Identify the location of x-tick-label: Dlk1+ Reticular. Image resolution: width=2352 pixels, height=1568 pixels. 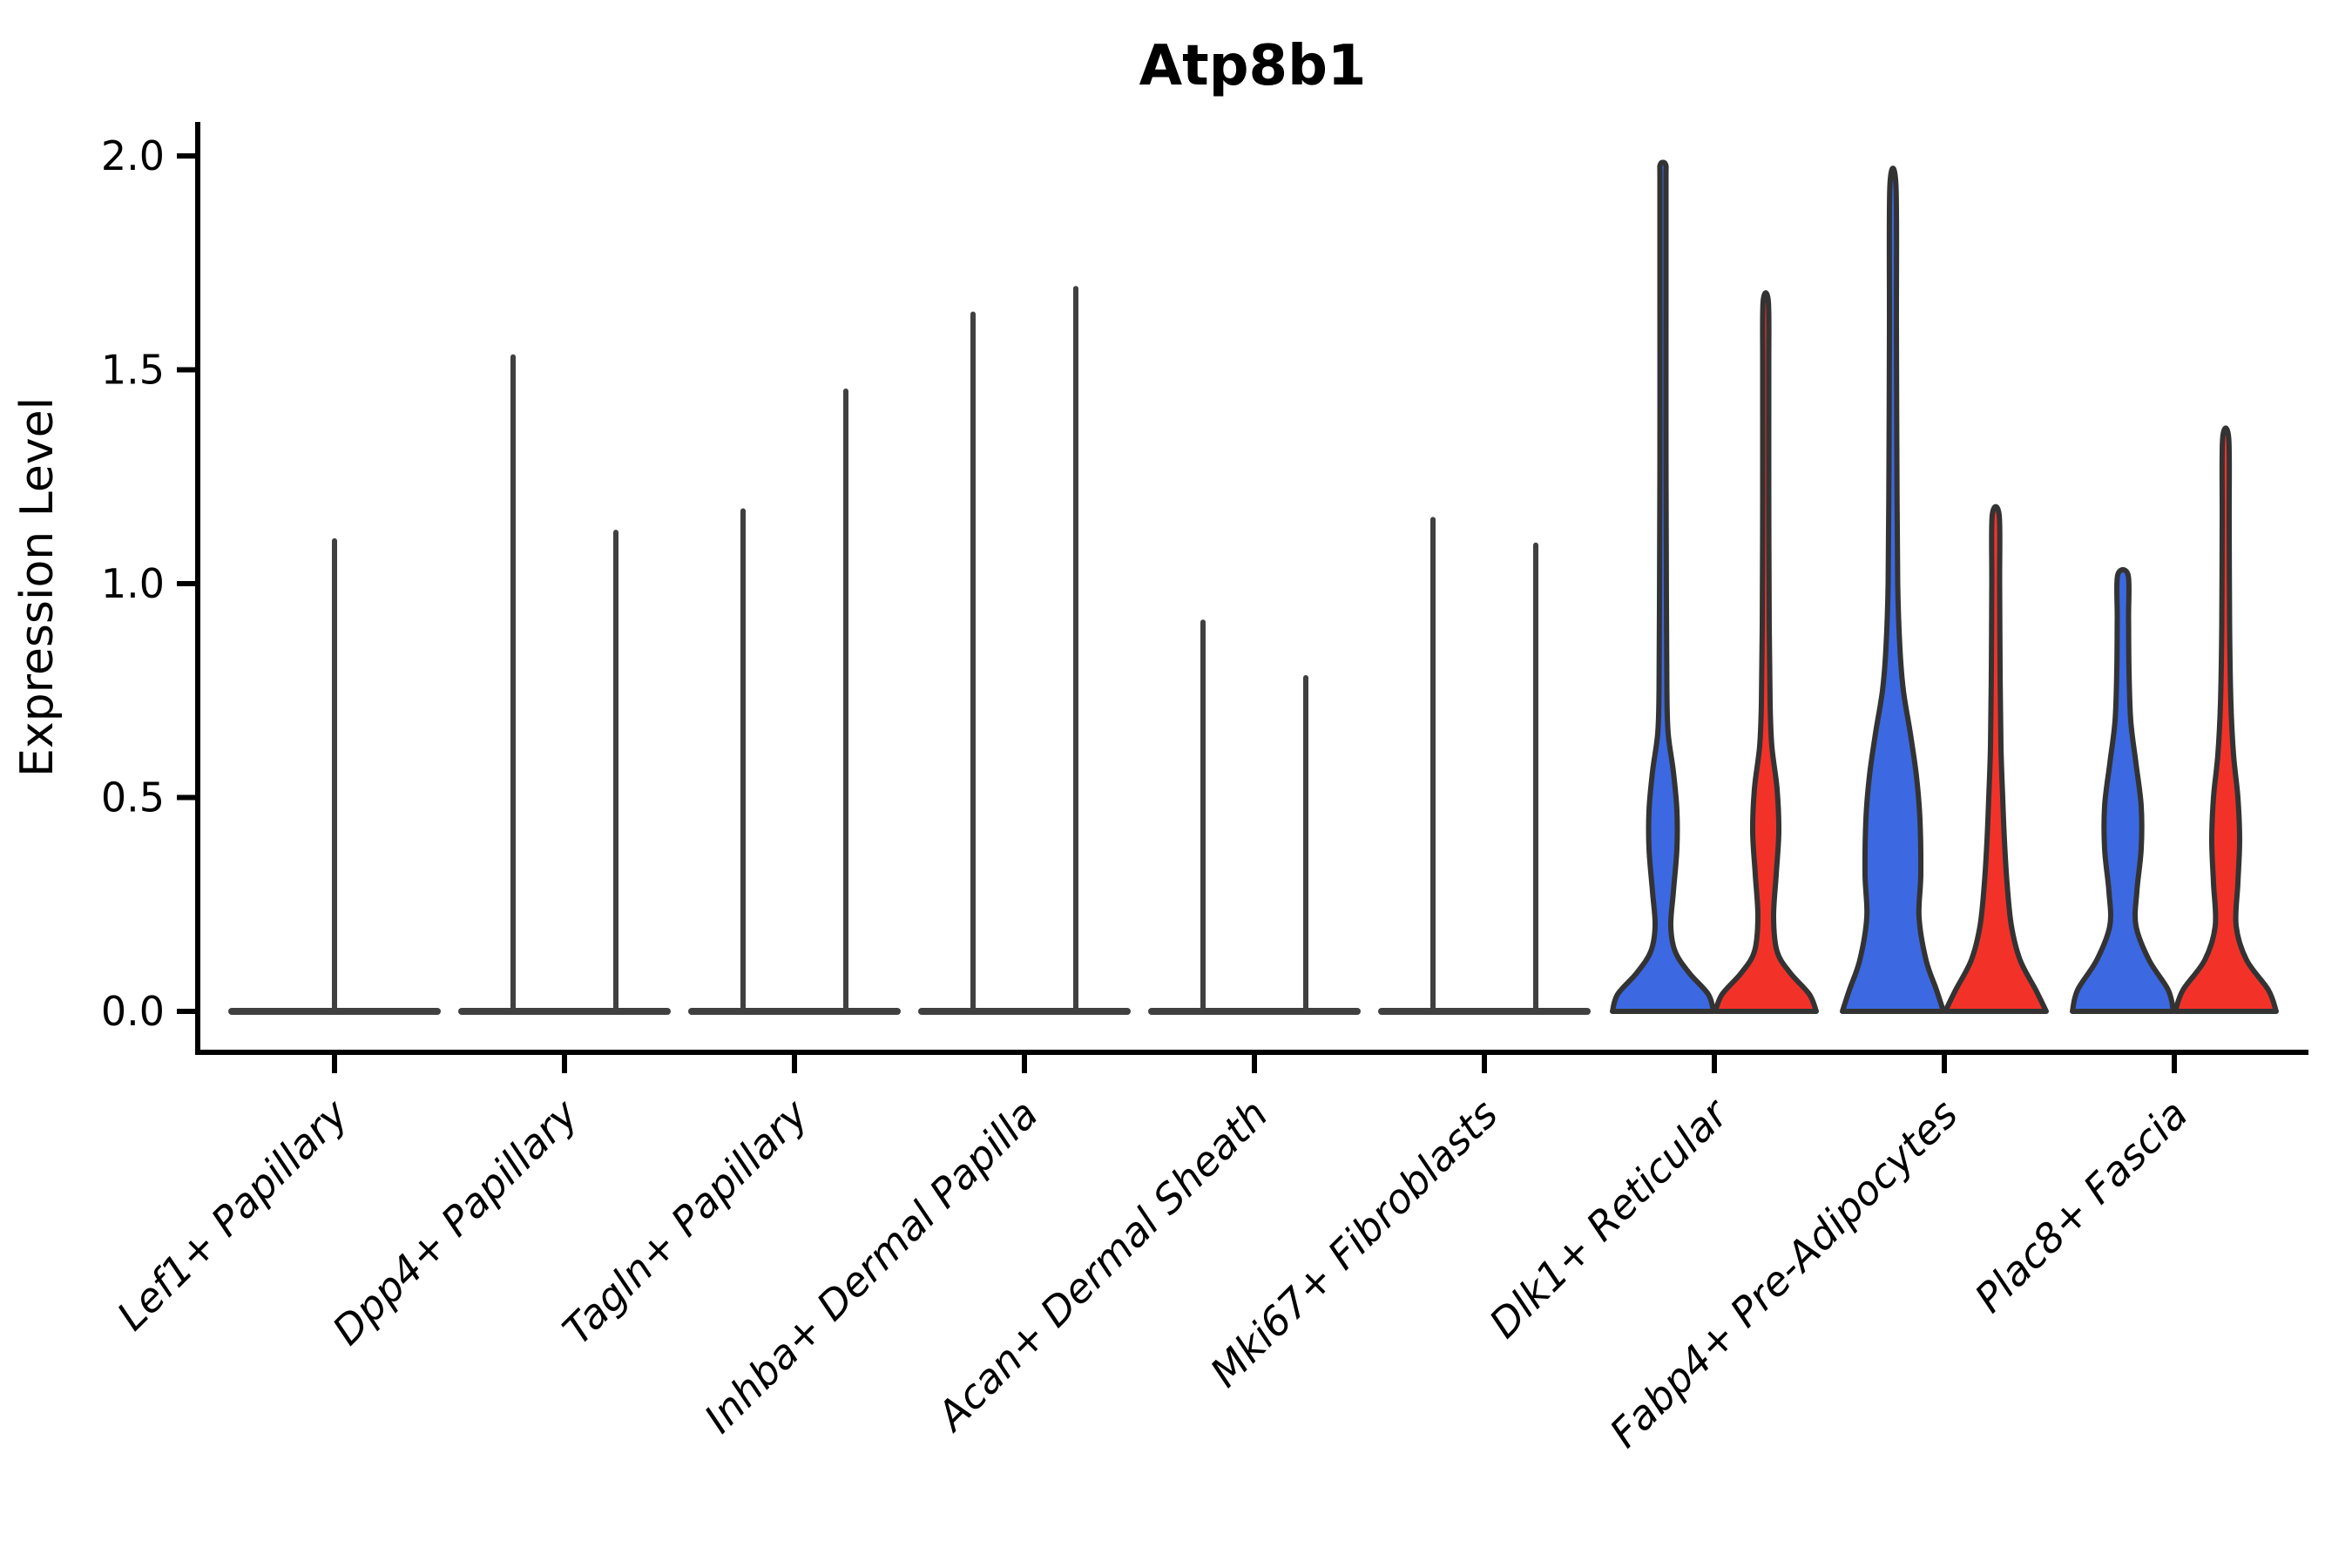
(1609, 1217).